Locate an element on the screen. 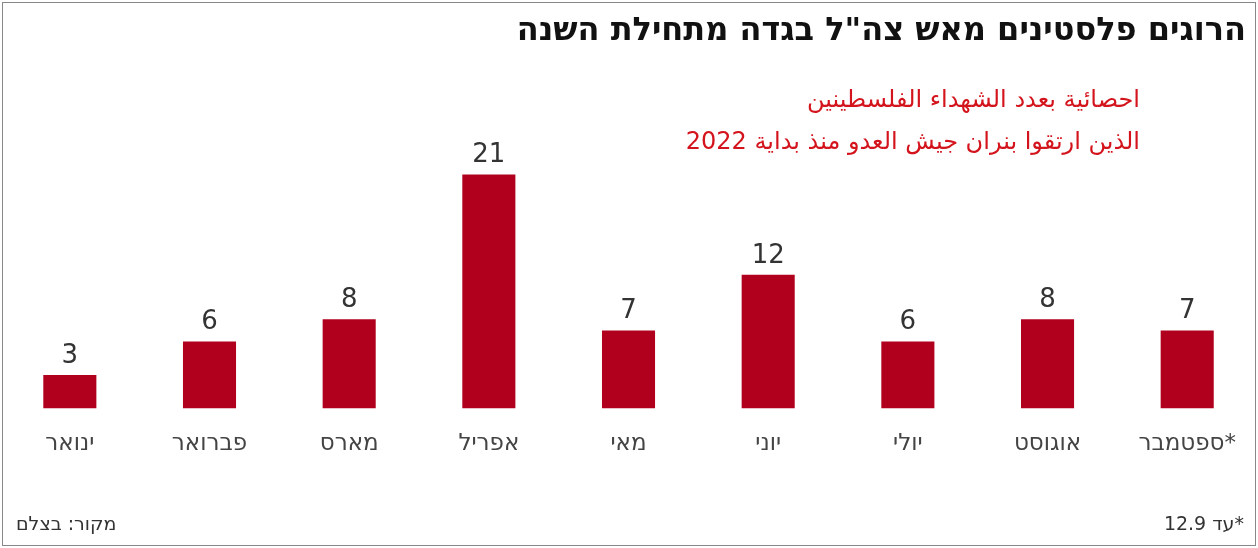 The image size is (1258, 548). data-label: 12 is located at coordinates (768, 253).